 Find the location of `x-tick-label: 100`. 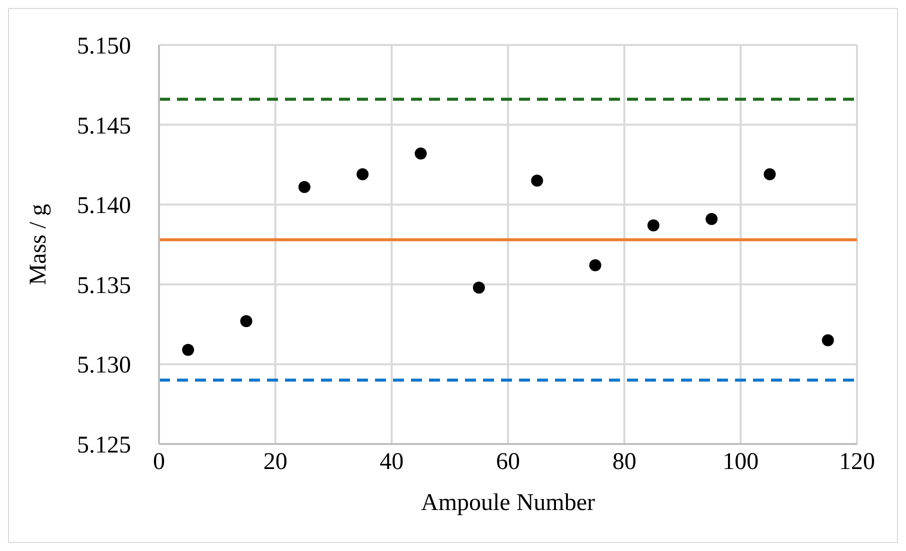

x-tick-label: 100 is located at coordinates (740, 462).